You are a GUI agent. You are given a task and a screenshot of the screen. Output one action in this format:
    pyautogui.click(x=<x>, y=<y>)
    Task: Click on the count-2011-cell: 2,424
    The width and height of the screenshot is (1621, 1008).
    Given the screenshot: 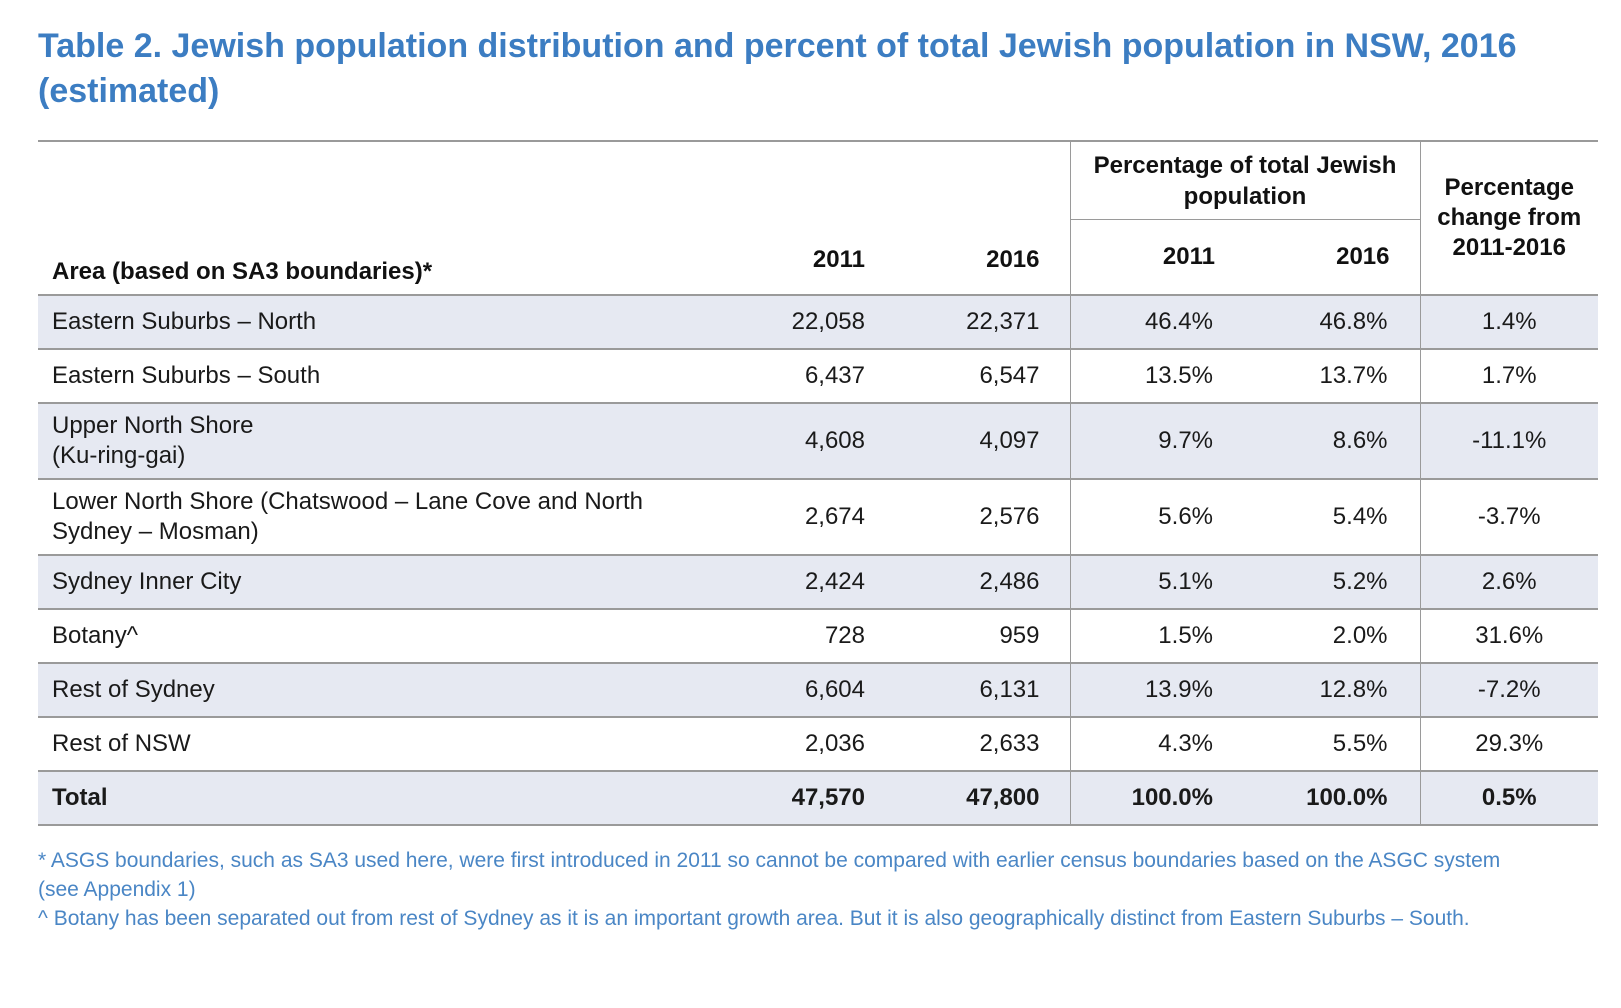 What is the action you would take?
    pyautogui.click(x=807, y=582)
    